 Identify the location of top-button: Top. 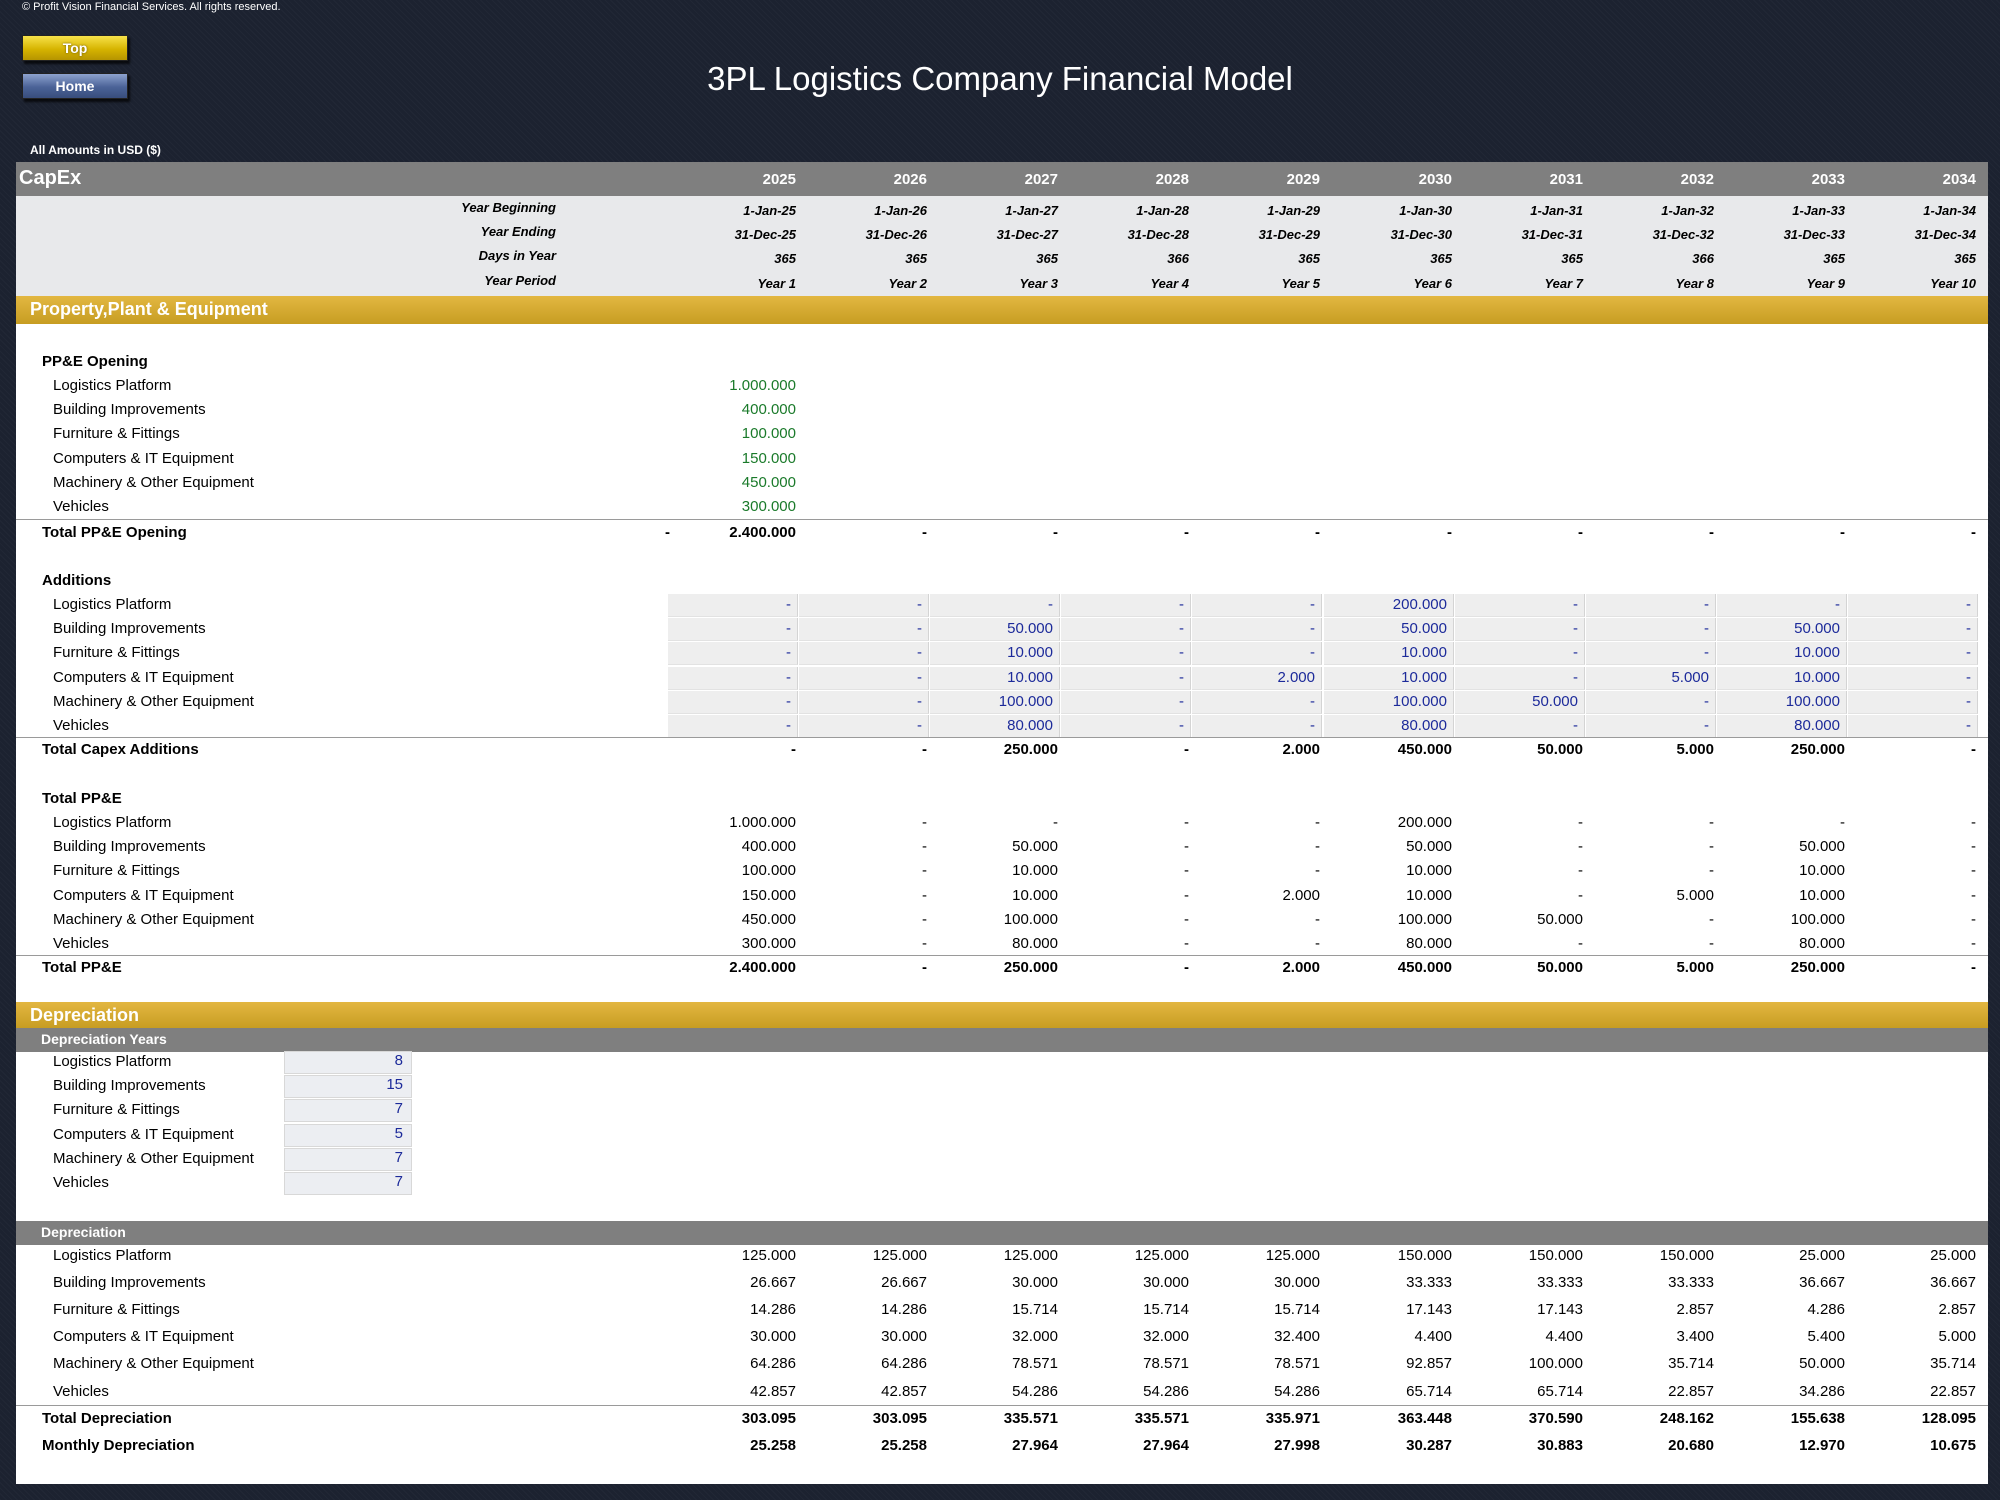
(75, 48).